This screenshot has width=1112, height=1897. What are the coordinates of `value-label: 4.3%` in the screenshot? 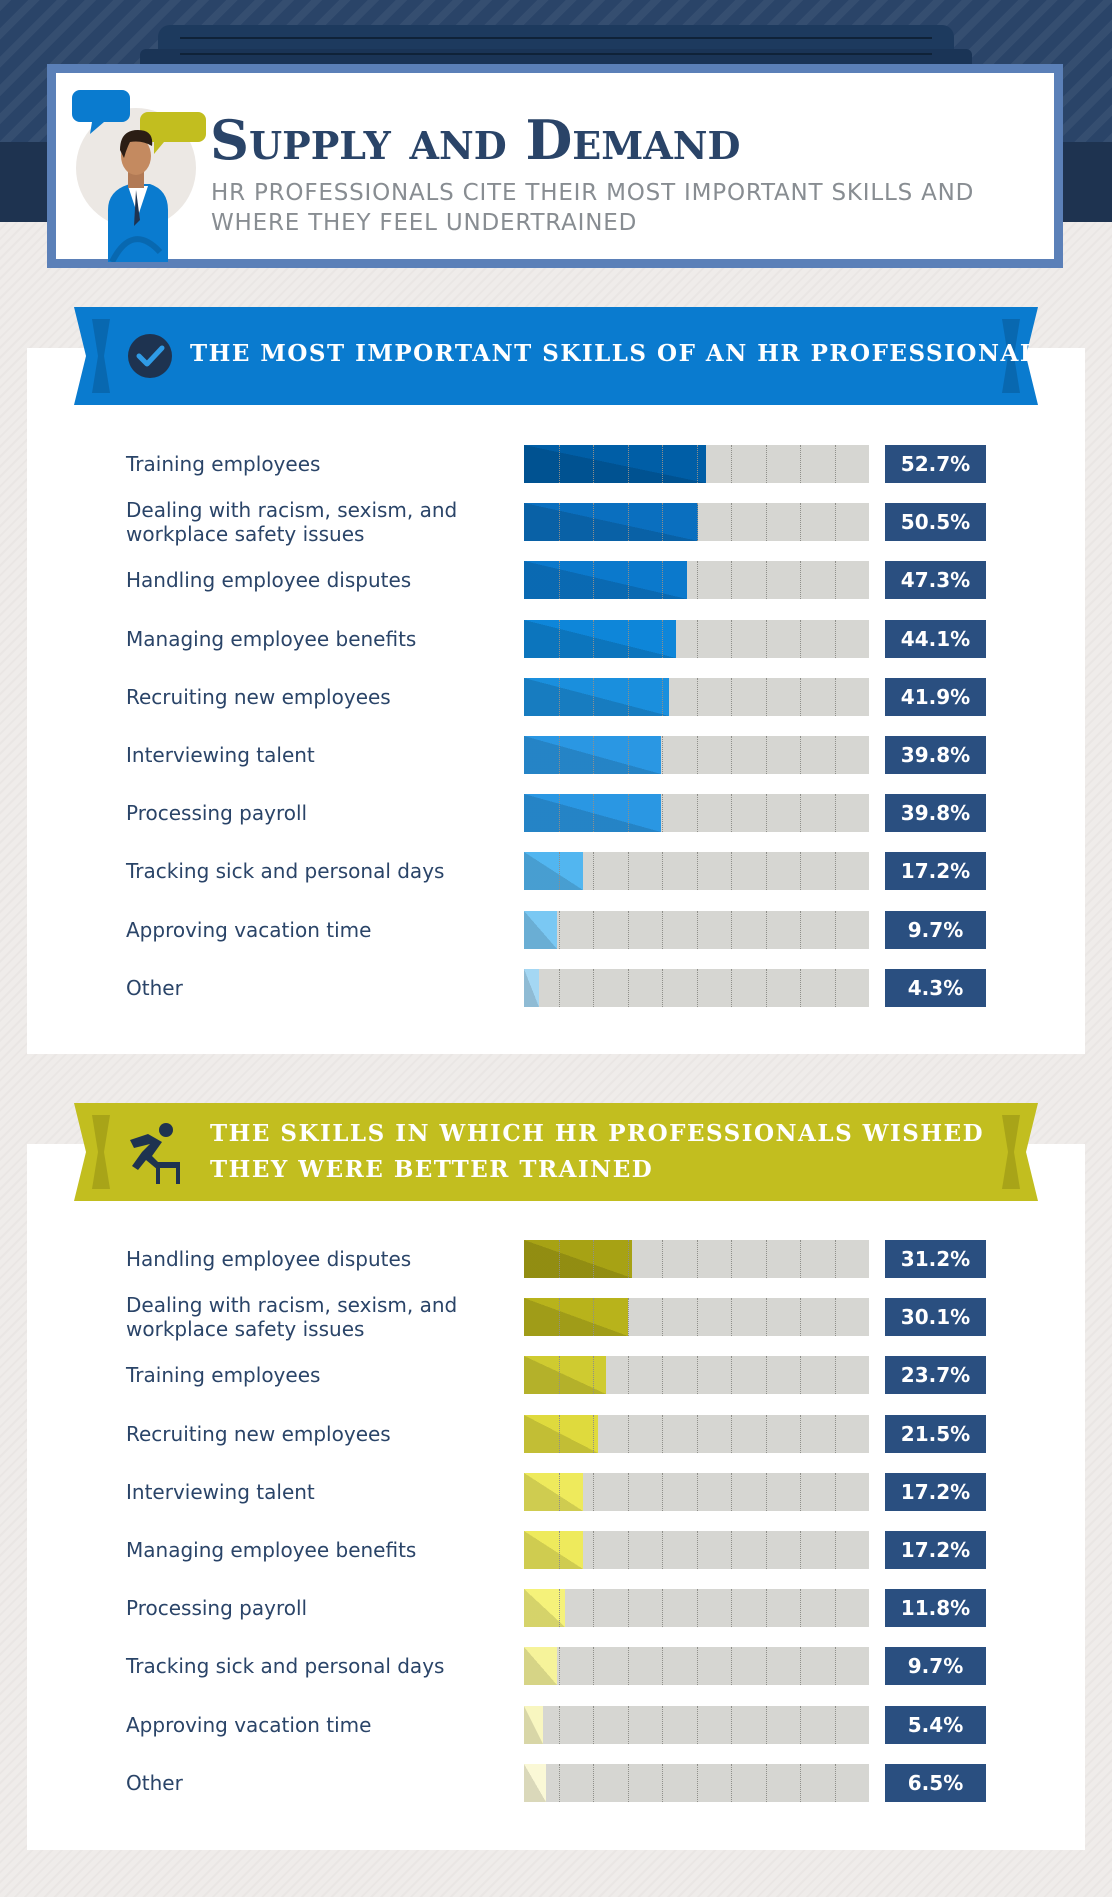 It's located at (935, 987).